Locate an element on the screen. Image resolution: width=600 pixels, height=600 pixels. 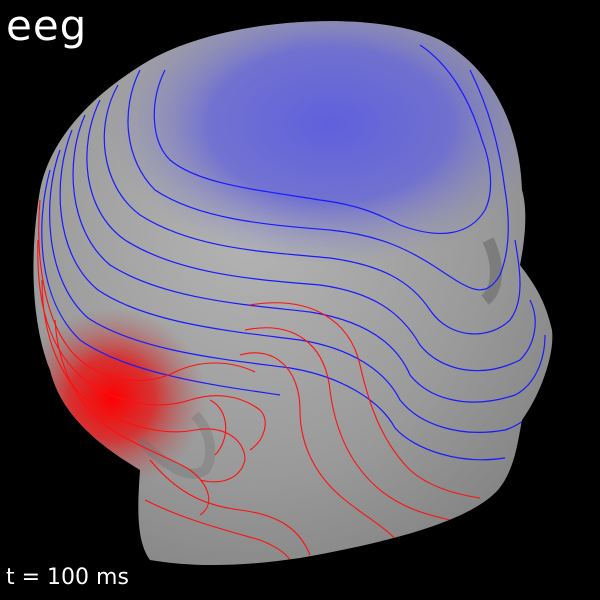
ear-shadow is located at coordinates (176, 445).